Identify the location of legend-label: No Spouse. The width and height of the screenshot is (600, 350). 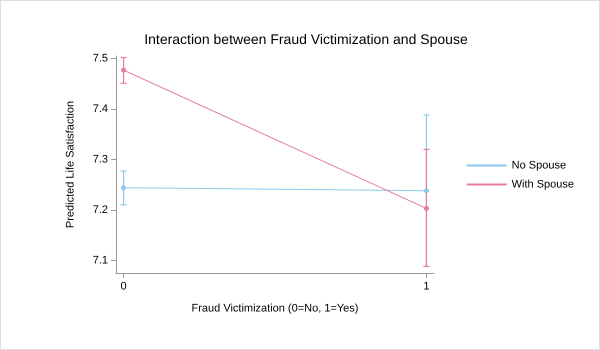
(539, 166).